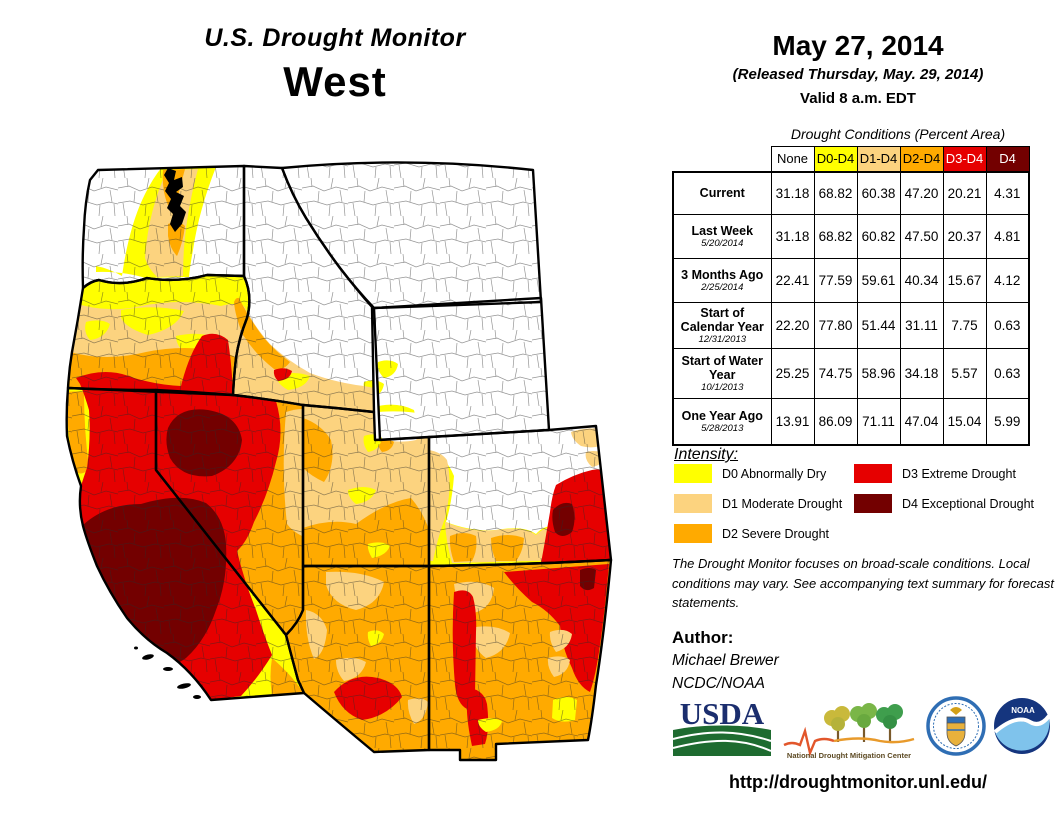  Describe the element at coordinates (873, 503) in the screenshot. I see `d4-color-swatch` at that location.